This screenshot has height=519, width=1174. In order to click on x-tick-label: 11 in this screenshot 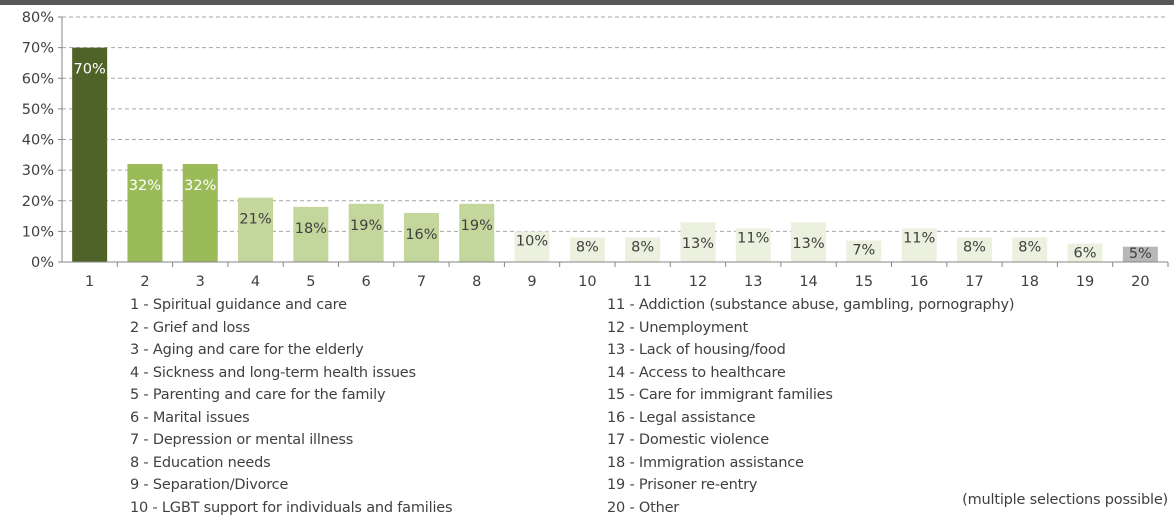, I will do `click(642, 282)`.